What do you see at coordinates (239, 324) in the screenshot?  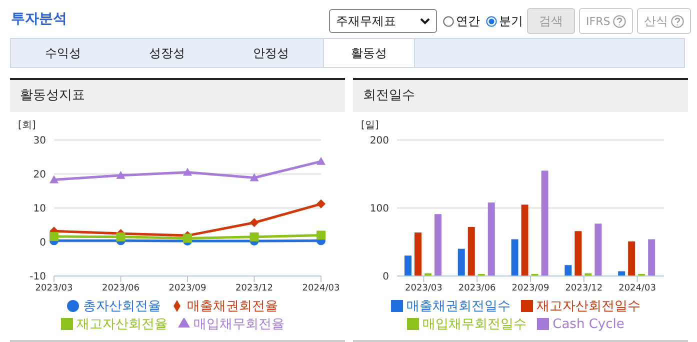 I see `legend-label: 매입채무회전율` at bounding box center [239, 324].